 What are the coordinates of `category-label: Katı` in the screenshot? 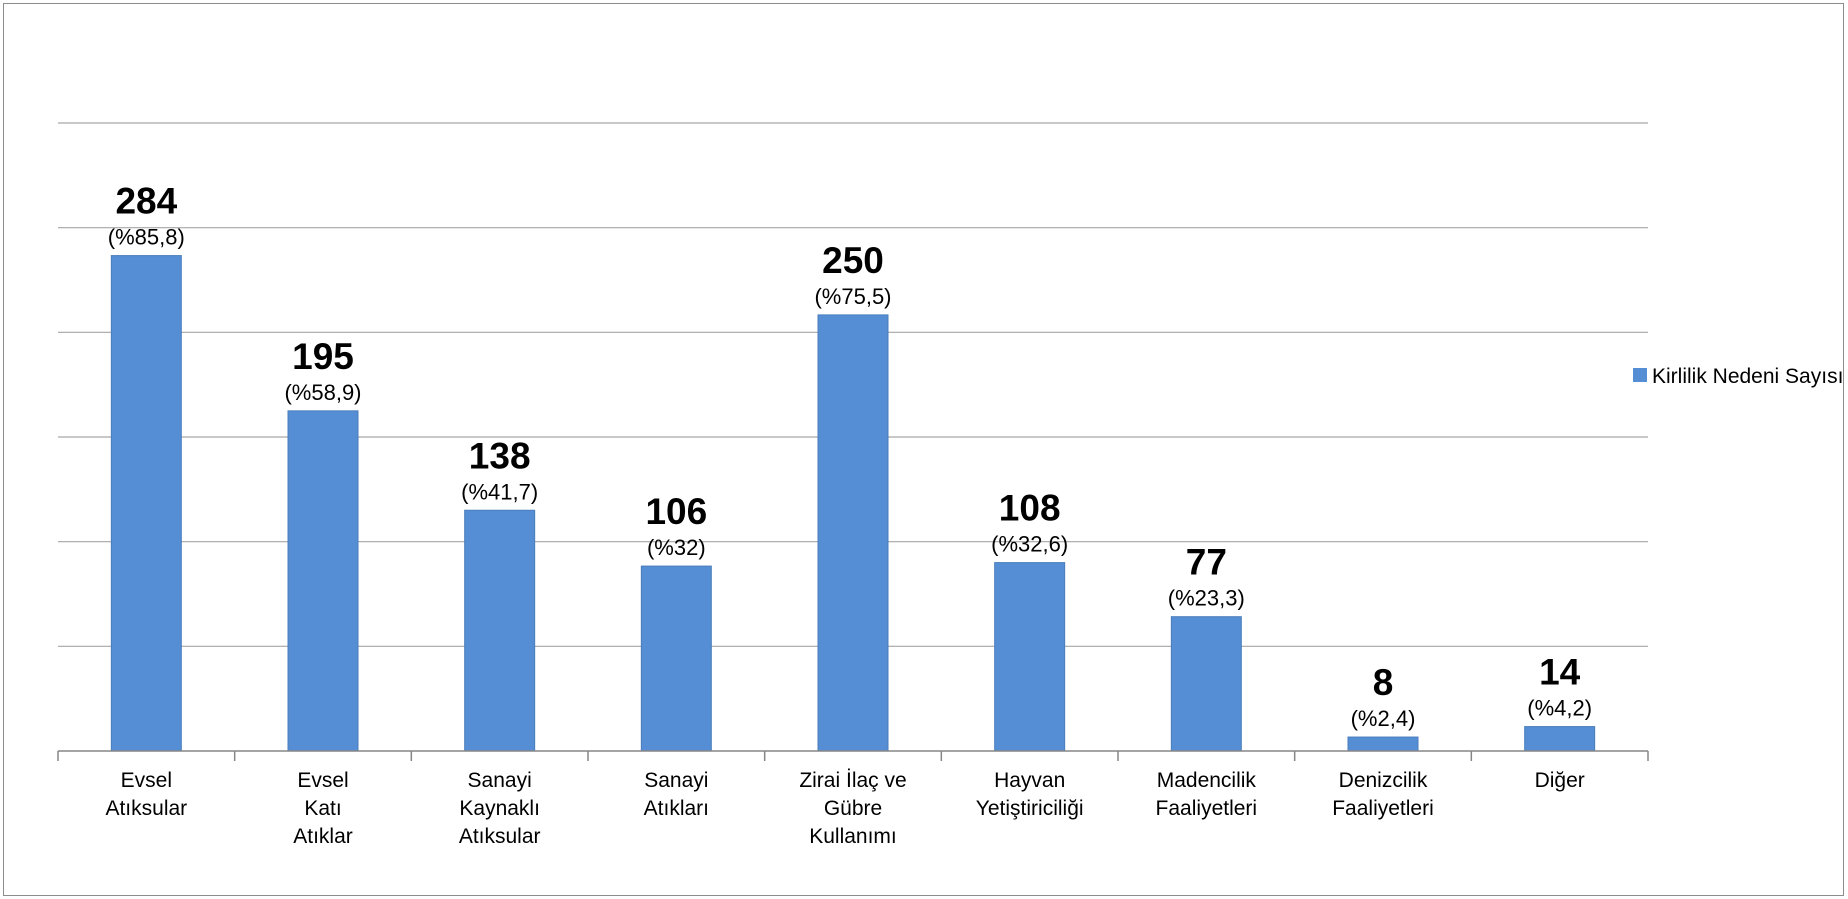 It's located at (322, 808).